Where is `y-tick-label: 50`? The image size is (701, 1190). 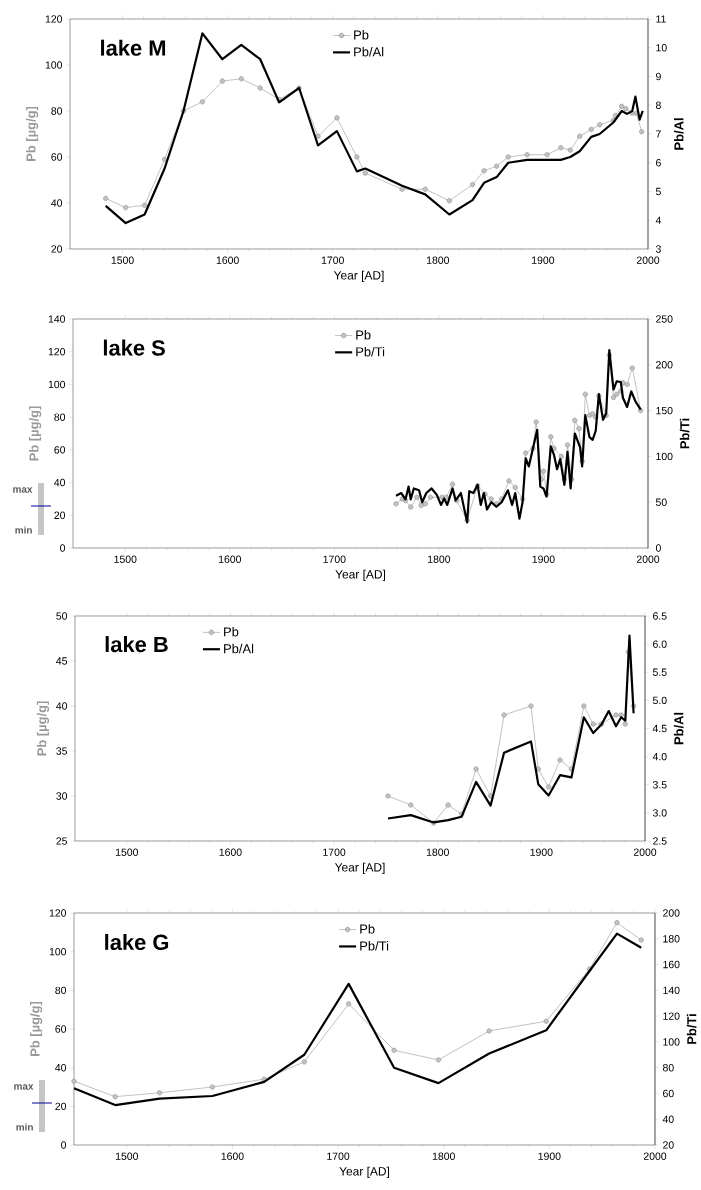
y-tick-label: 50 is located at coordinates (62, 616).